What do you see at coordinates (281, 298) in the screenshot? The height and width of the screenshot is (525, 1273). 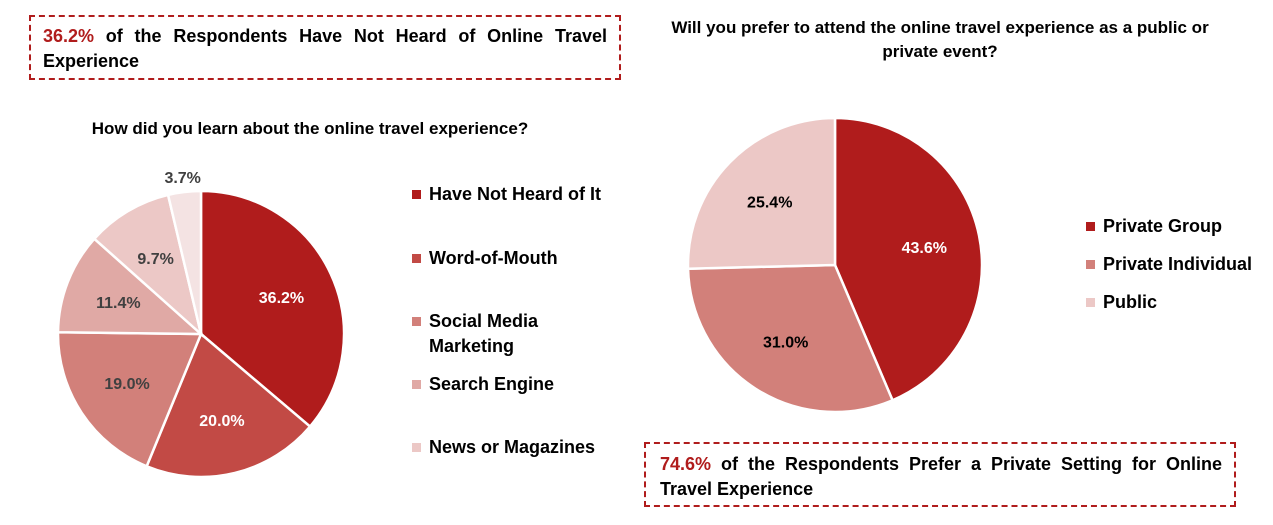 I see `pie-0-data-label-0: 36.2%` at bounding box center [281, 298].